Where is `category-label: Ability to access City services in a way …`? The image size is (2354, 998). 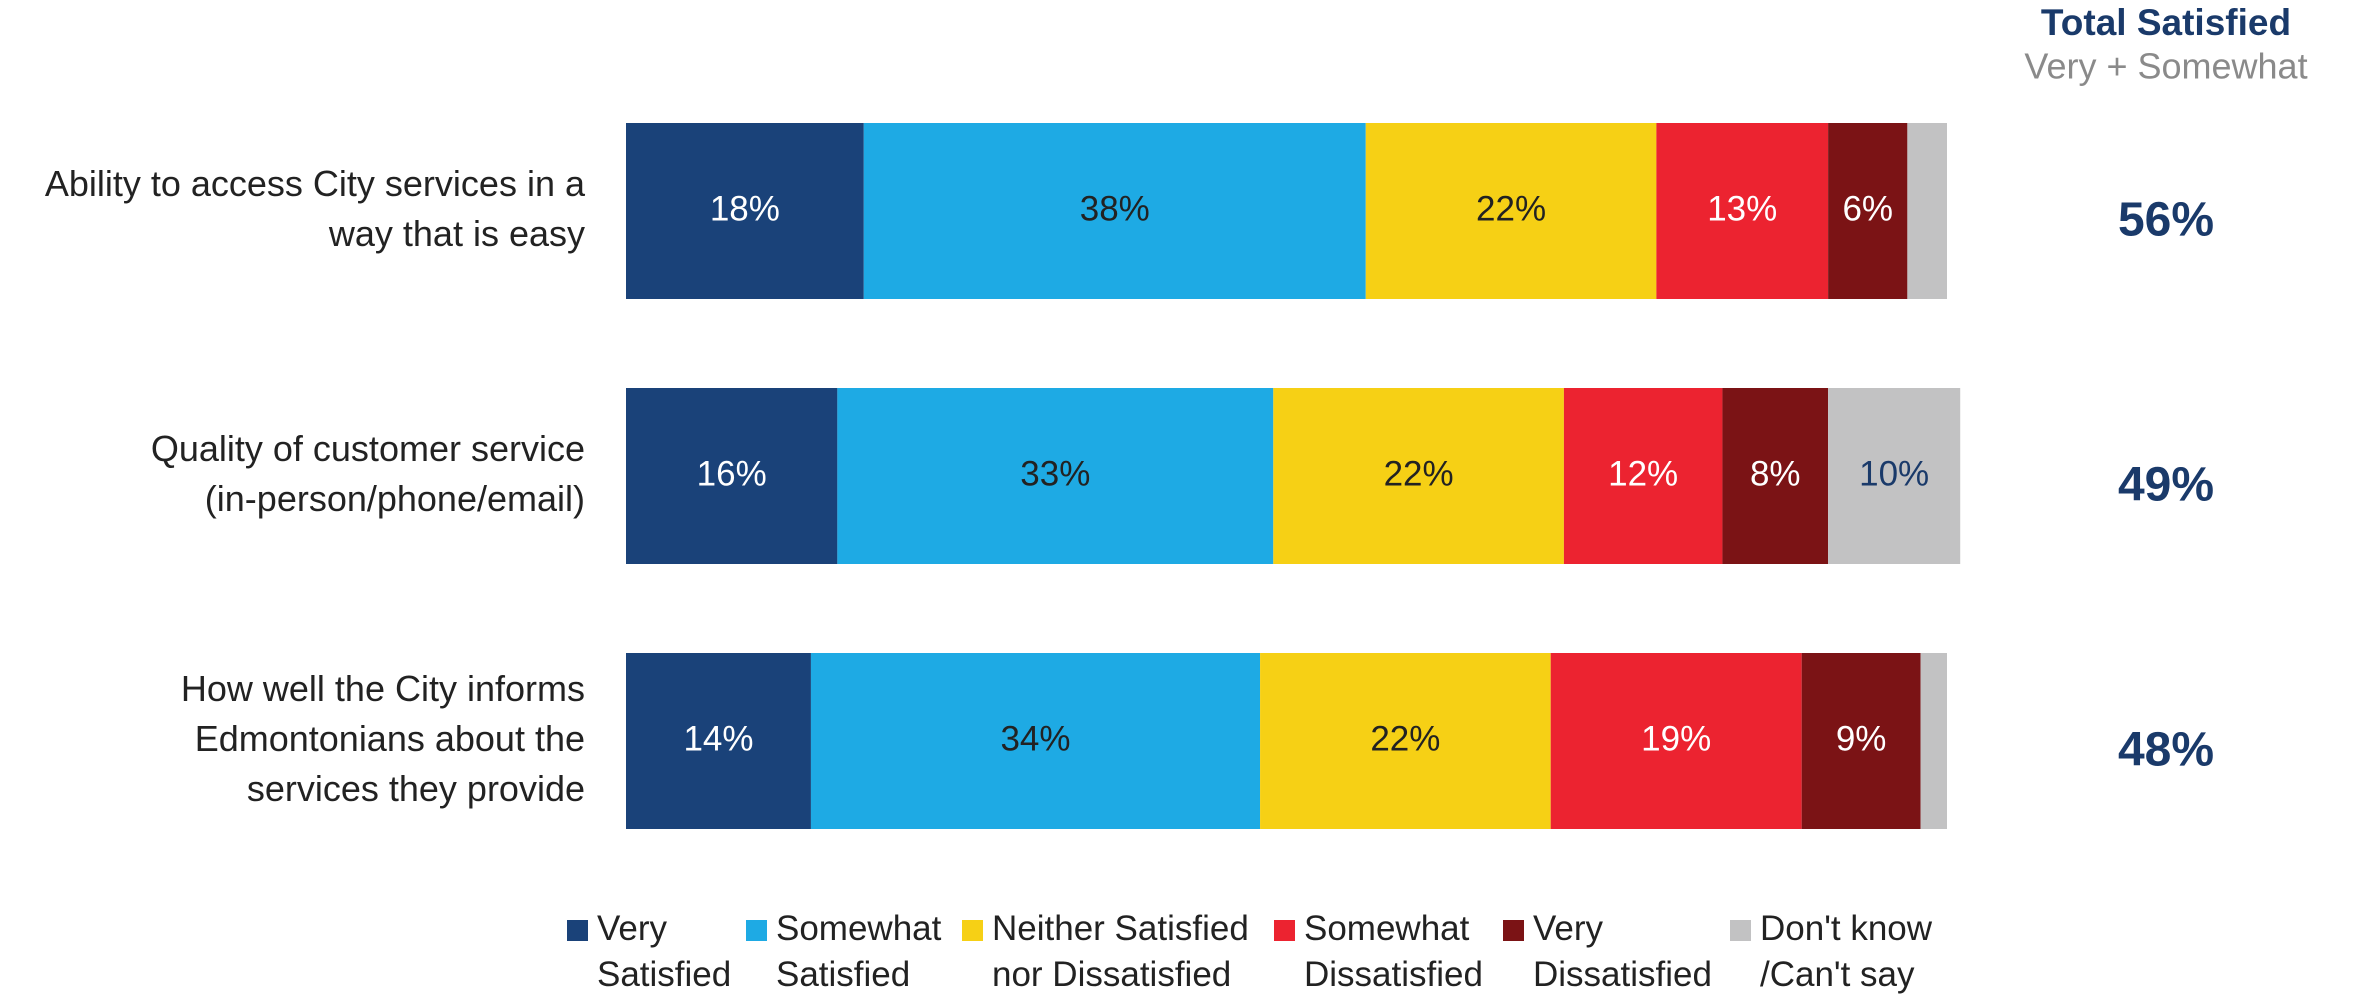 category-label: Ability to access City services in a way … is located at coordinates (315, 208).